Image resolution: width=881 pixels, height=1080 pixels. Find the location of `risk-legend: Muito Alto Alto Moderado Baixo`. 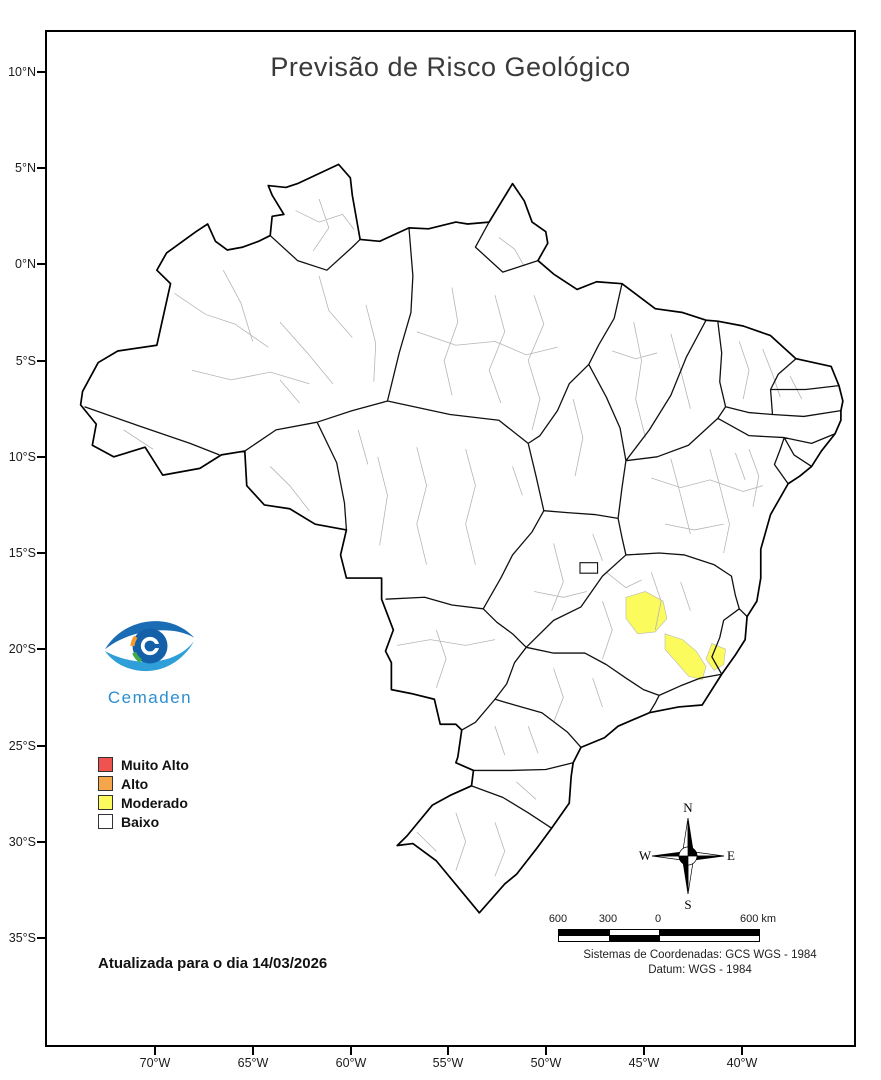

risk-legend: Muito Alto Alto Moderado Baixo is located at coordinates (143, 793).